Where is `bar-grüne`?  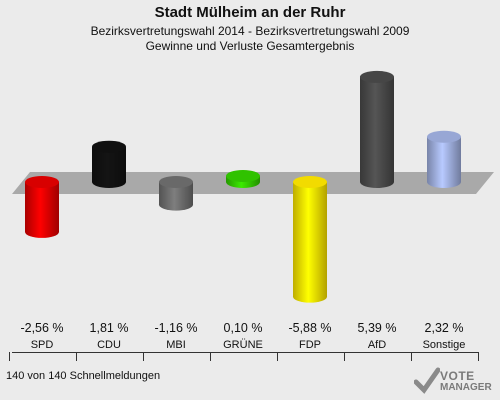
bar-grüne is located at coordinates (243, 179).